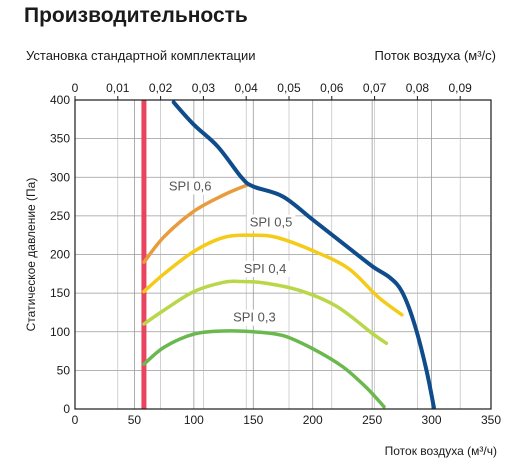  I want to click on spi-curve-04-label: SPI 0,4, so click(265, 268).